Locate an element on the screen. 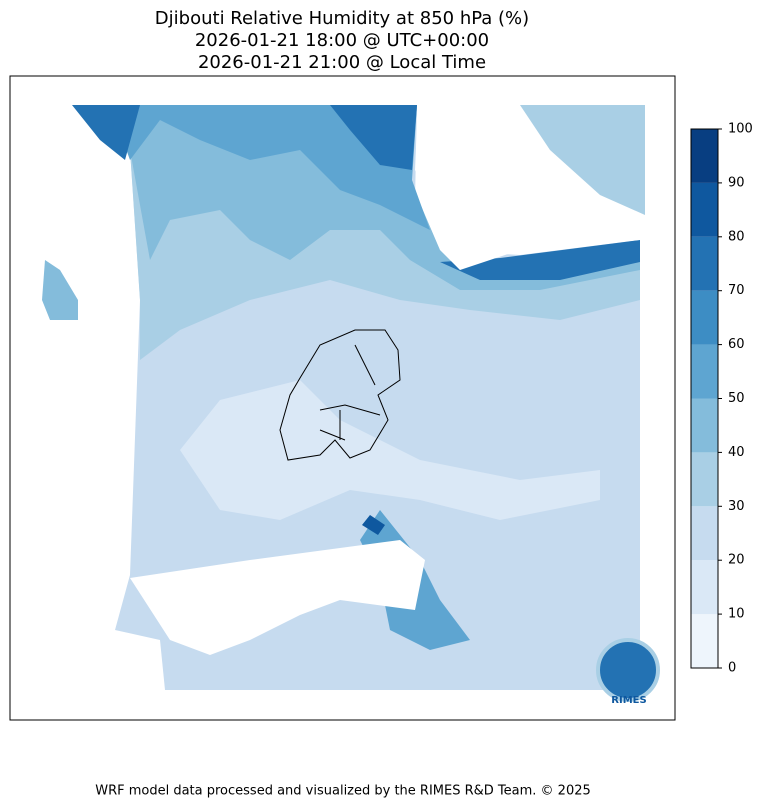 The image size is (764, 808). colorbar-tick-label: 50 is located at coordinates (736, 398).